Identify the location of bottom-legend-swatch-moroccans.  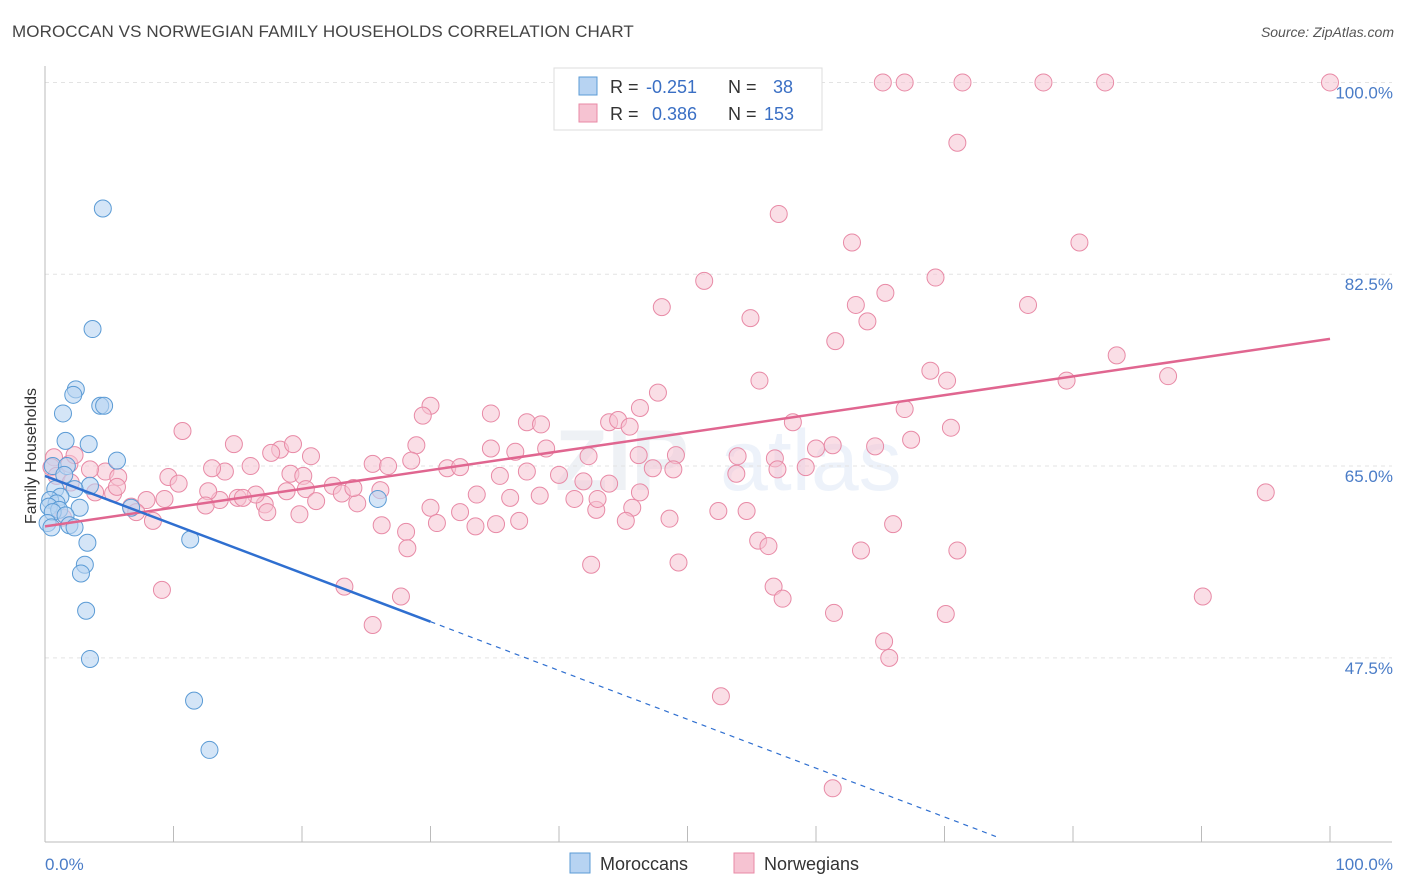
(580, 863).